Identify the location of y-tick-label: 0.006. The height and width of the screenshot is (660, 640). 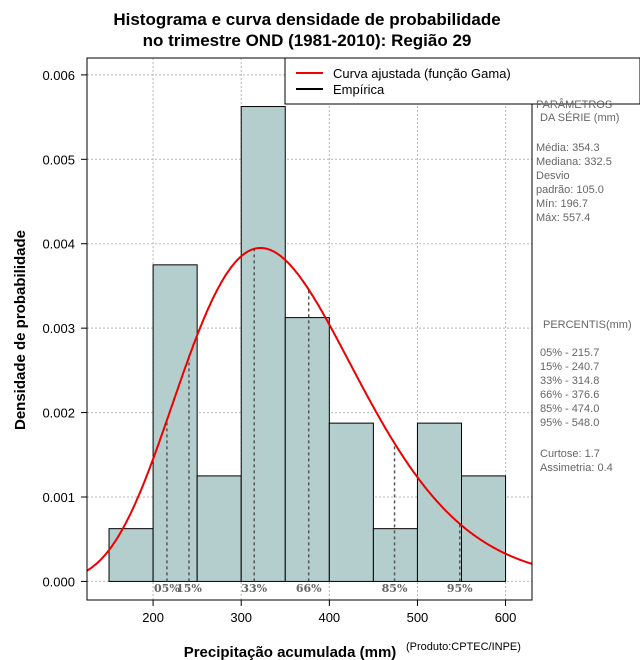
(58, 75).